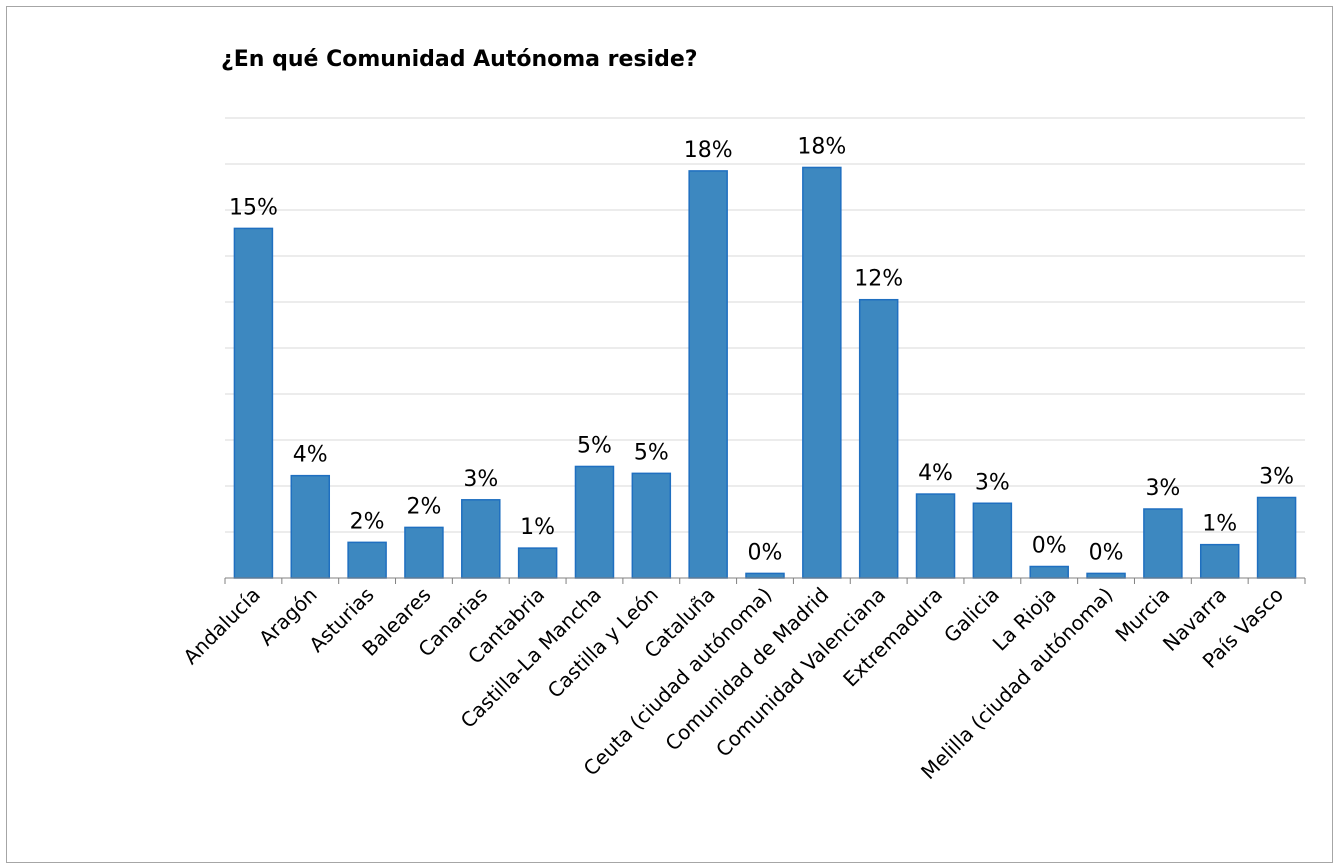 Image resolution: width=1337 pixels, height=865 pixels. I want to click on chart-title: ¿En qué Comunidad Autónoma reside?, so click(459, 59).